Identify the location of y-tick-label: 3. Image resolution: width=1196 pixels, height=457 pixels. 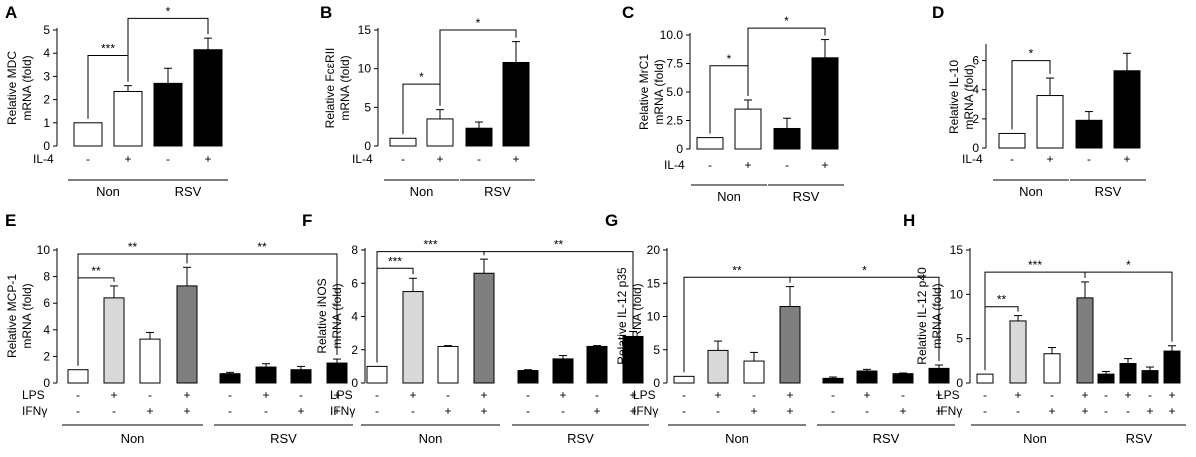
(46, 76).